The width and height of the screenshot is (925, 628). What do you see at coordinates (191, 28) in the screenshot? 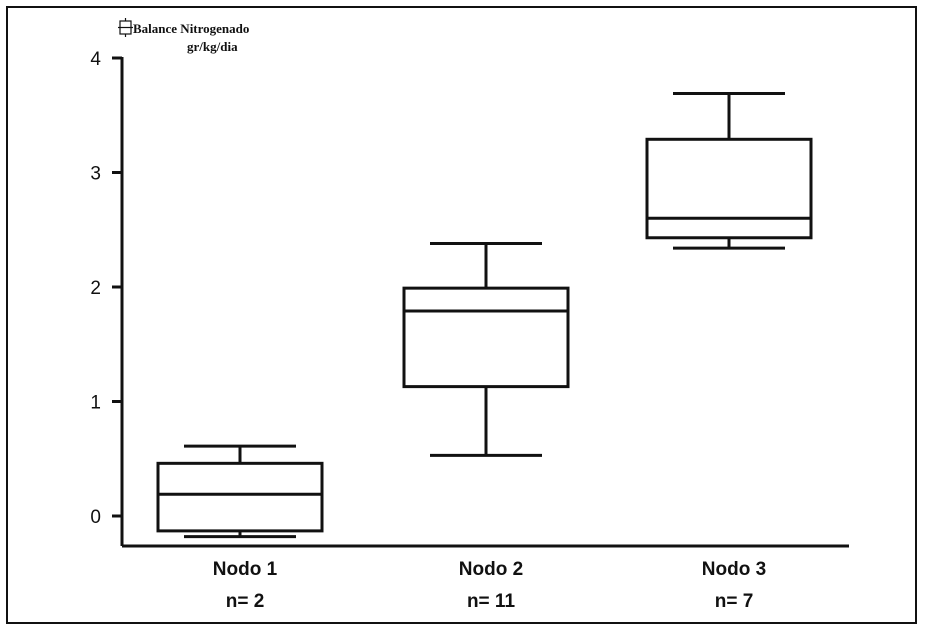
I see `y-axis-label-line-1: Balance Nitrogenado` at bounding box center [191, 28].